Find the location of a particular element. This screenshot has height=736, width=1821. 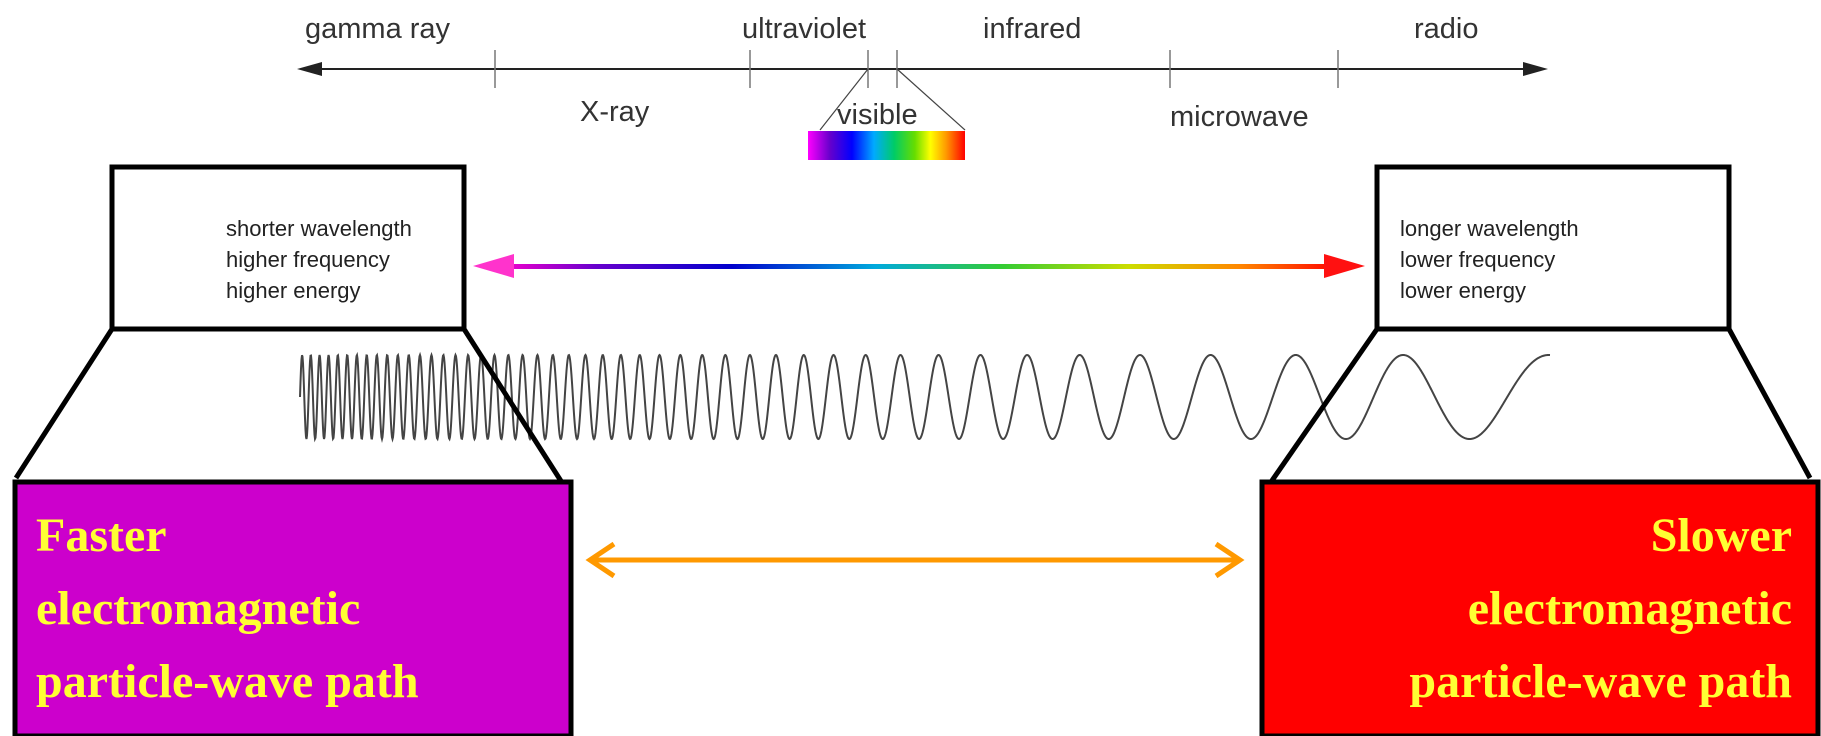

right-zoom-line-outer is located at coordinates (1769, 403).